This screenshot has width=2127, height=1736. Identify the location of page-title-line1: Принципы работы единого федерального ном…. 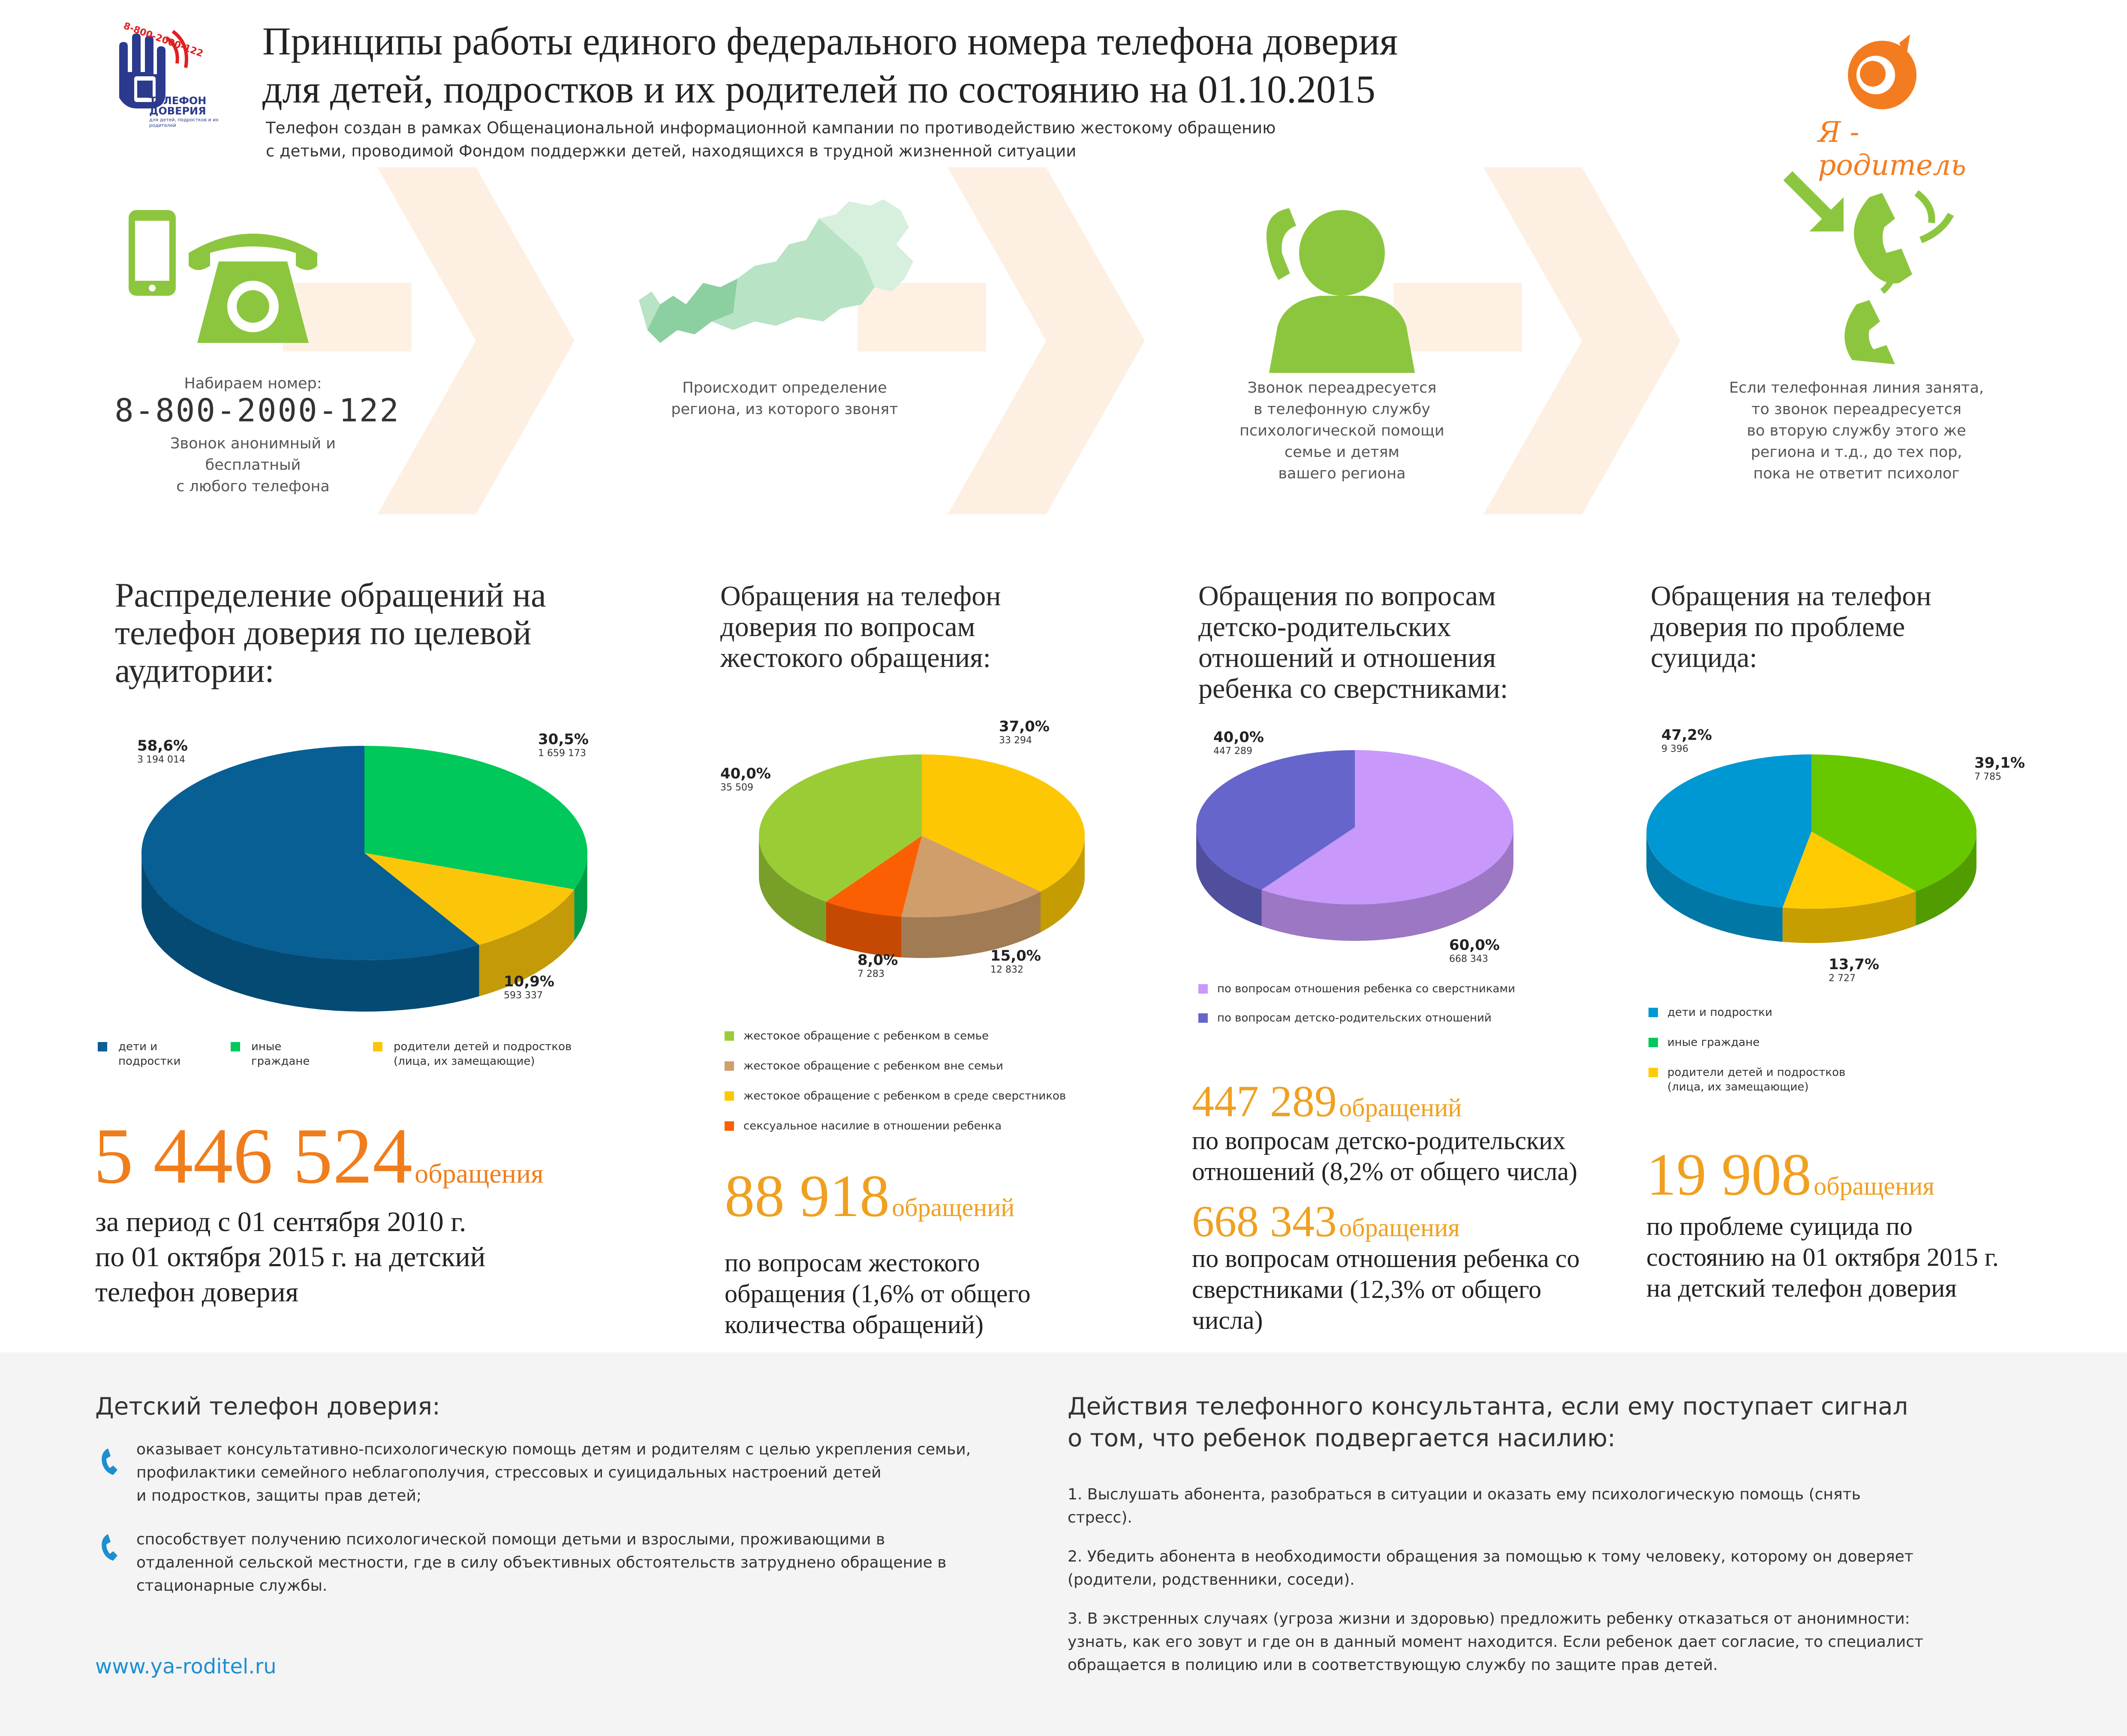
(830, 41).